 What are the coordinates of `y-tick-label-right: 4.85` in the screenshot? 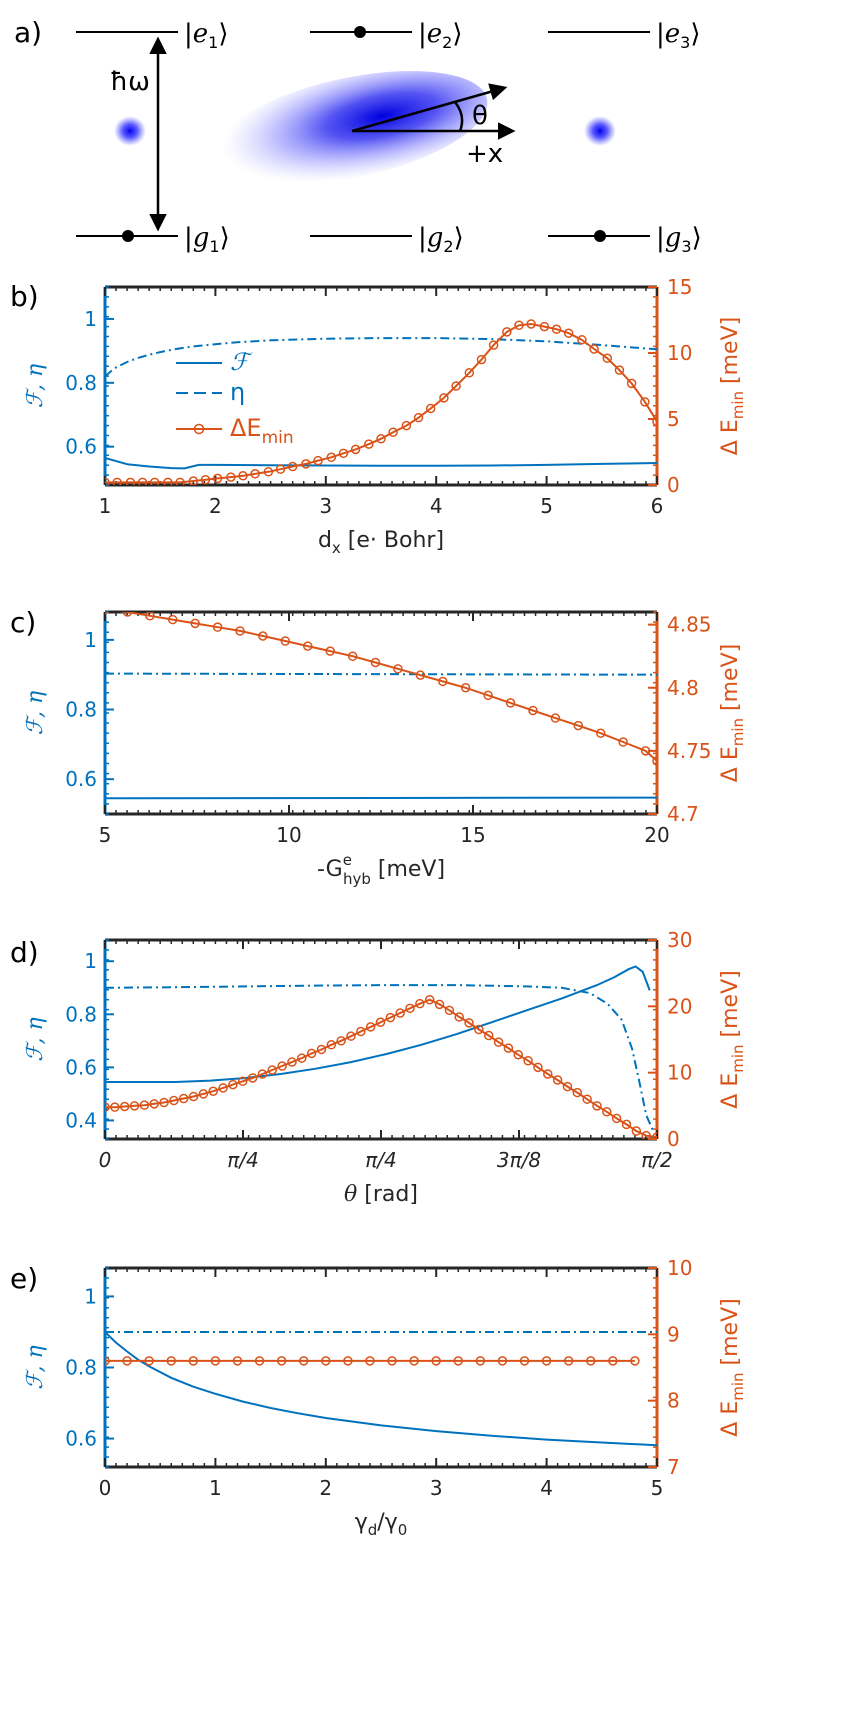 It's located at (689, 625).